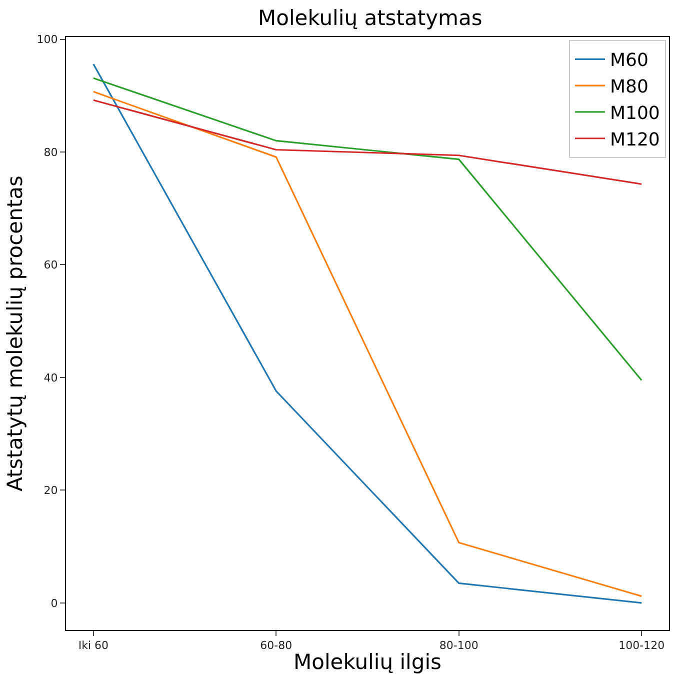 Image resolution: width=673 pixels, height=674 pixels. Describe the element at coordinates (635, 139) in the screenshot. I see `legend-label: M120` at that location.